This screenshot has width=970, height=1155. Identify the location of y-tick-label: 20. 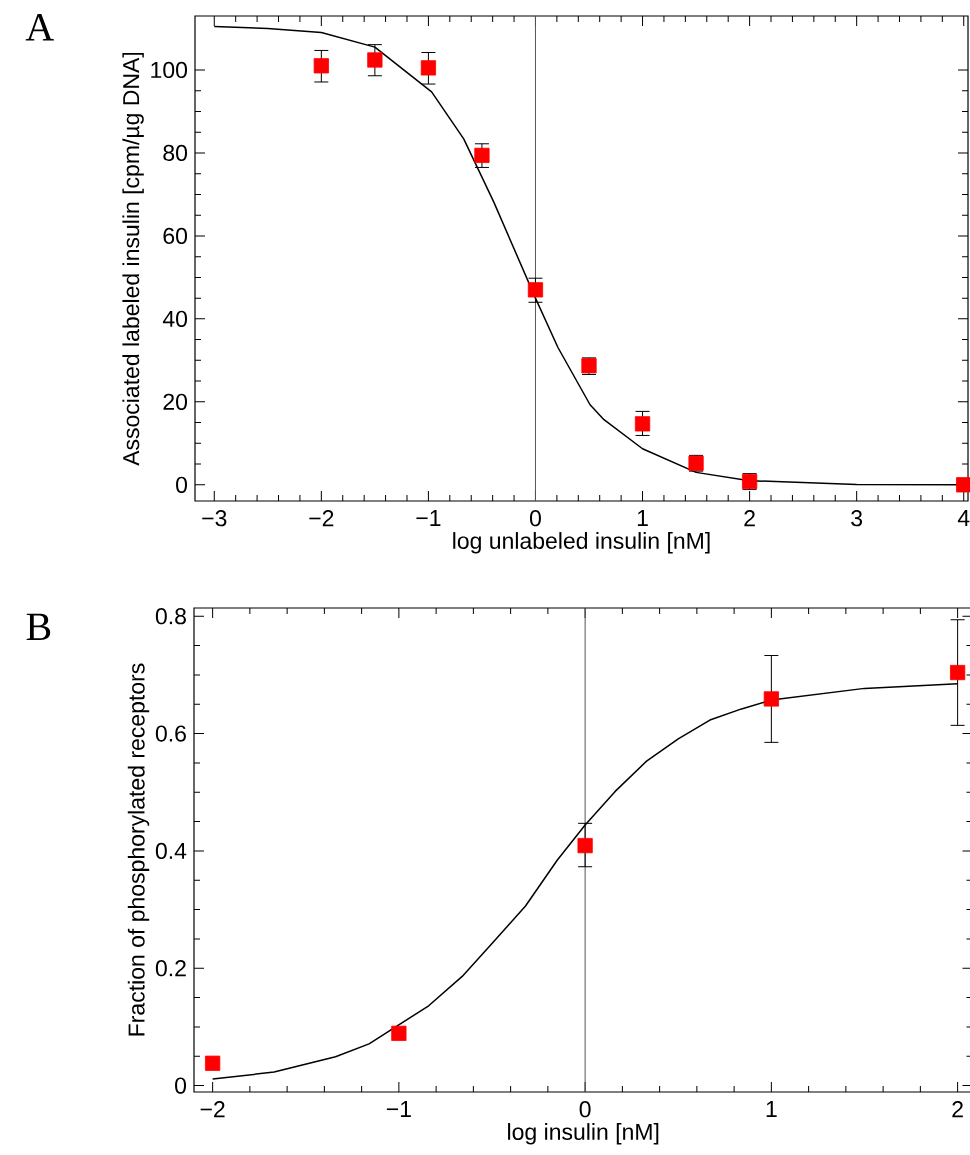
(175, 401).